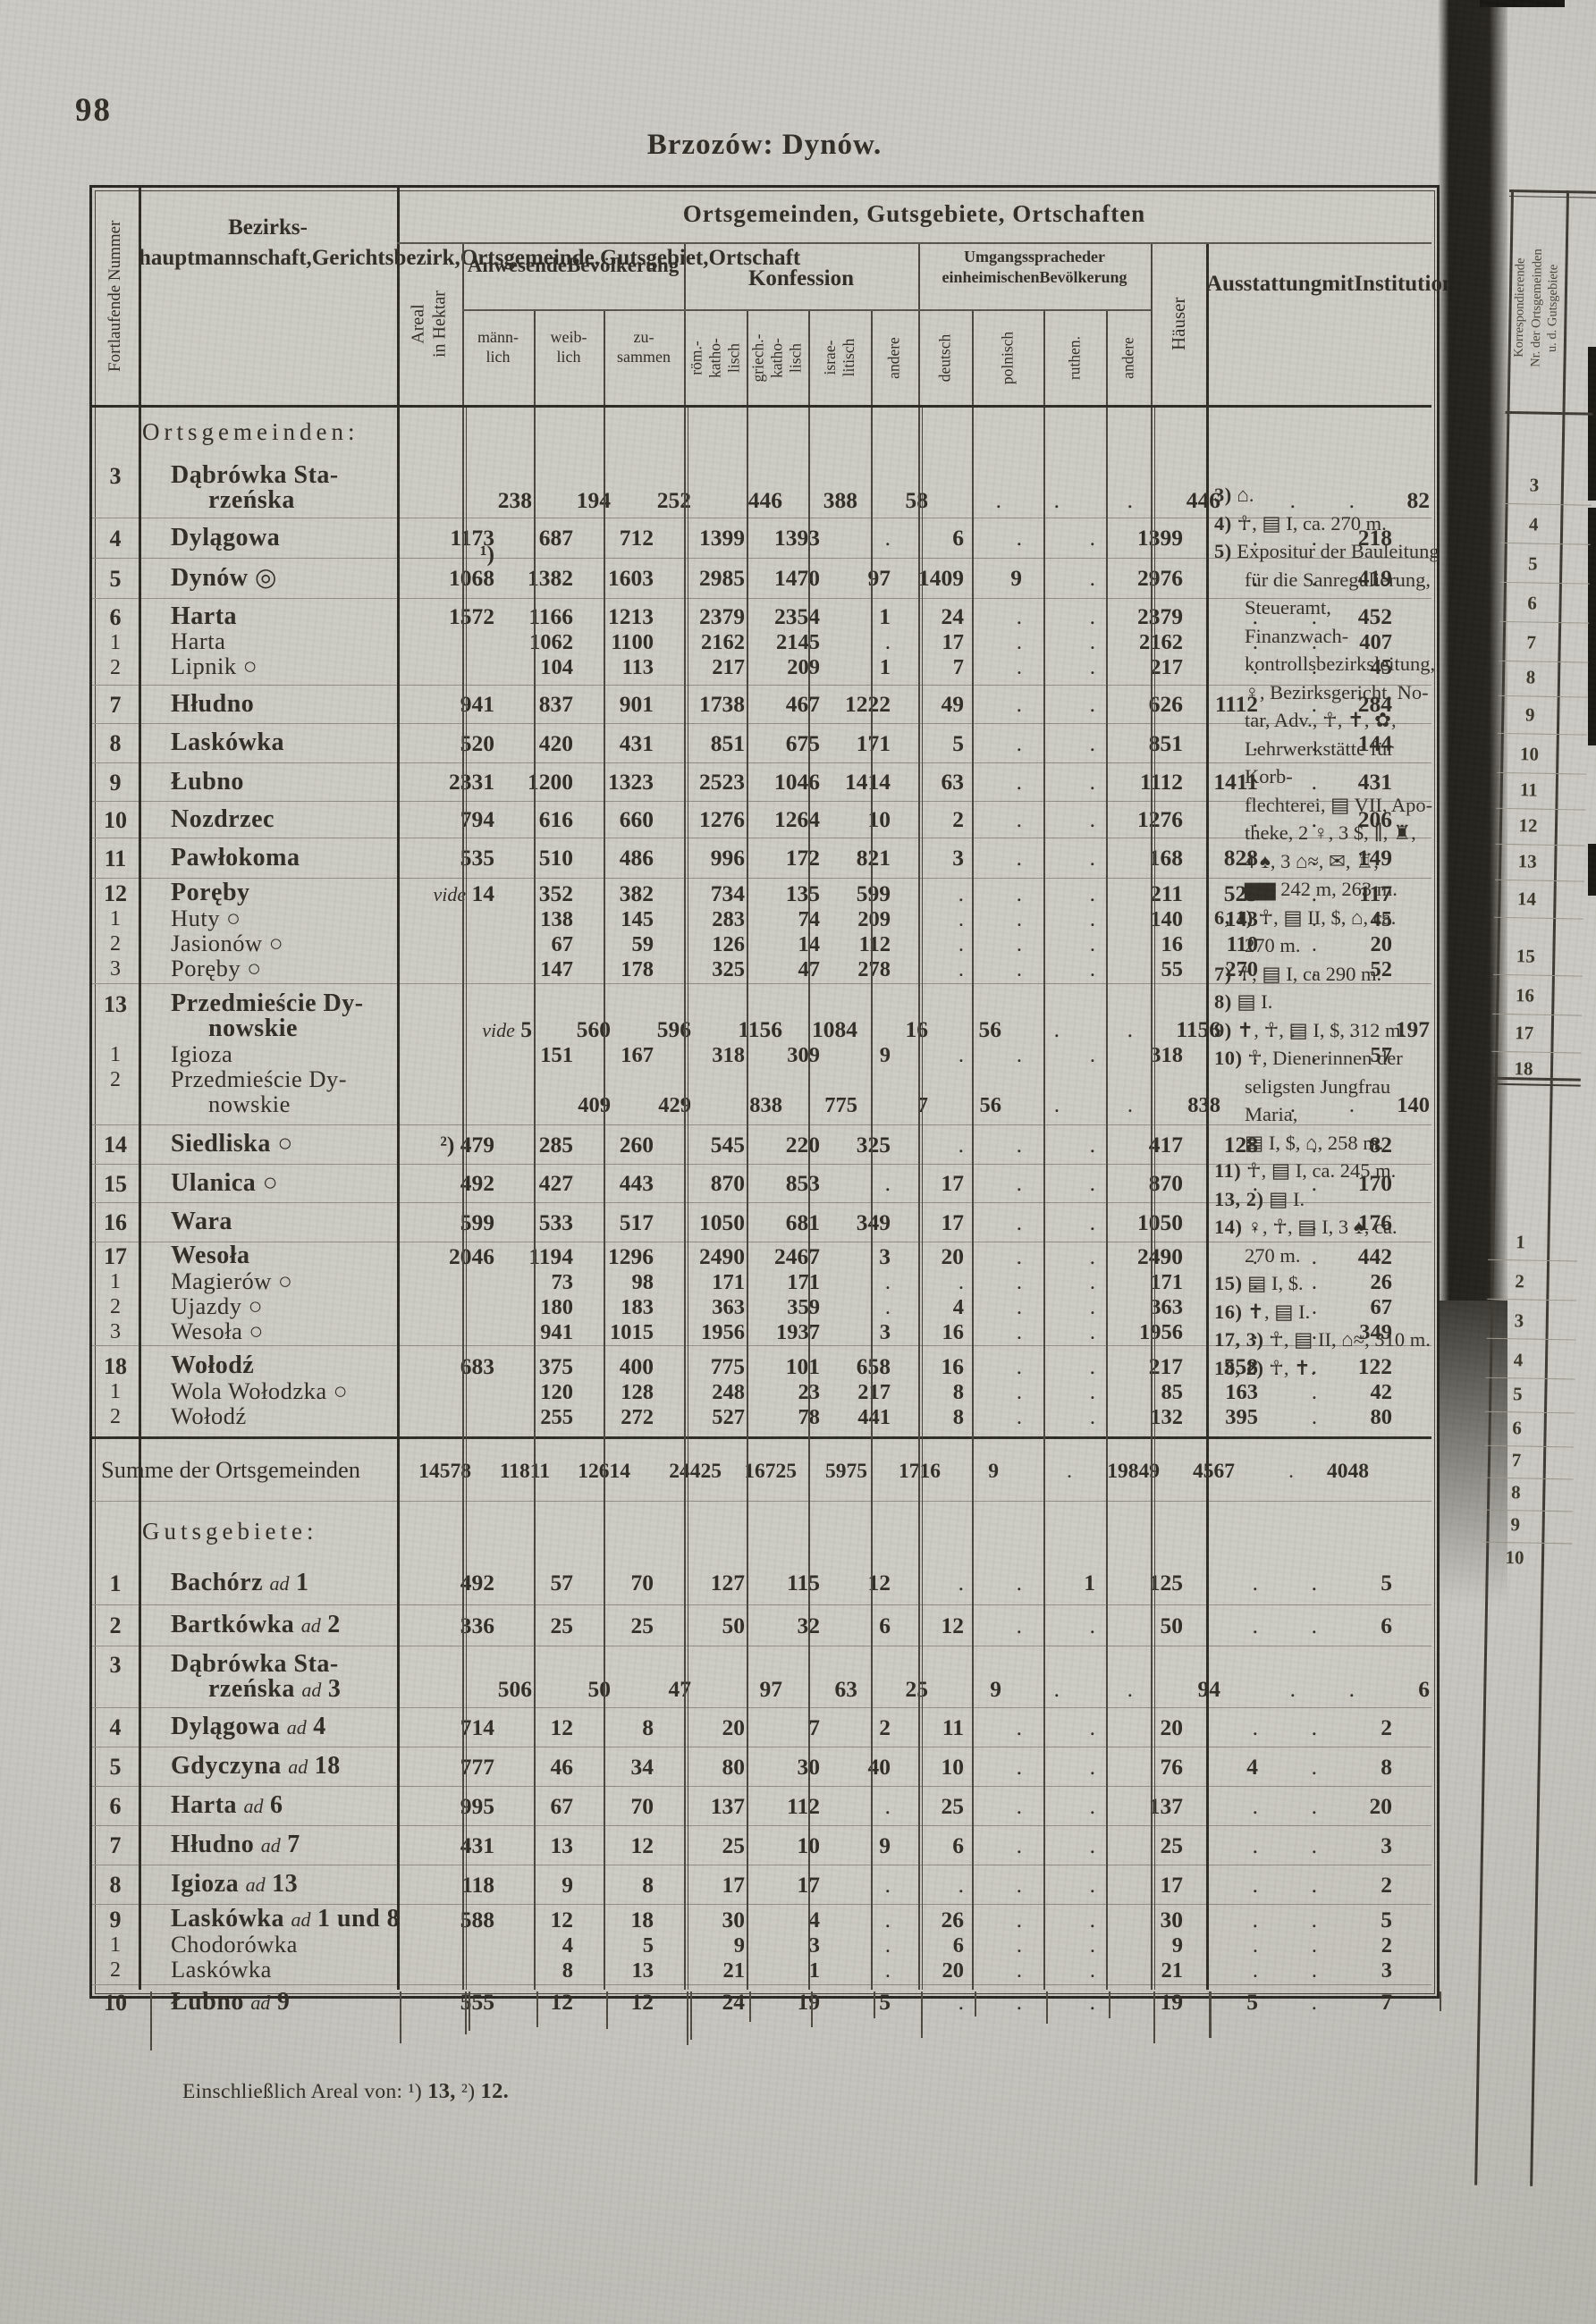 The width and height of the screenshot is (1596, 2324). I want to click on cell-israelitisch: ., so click(961, 2003).